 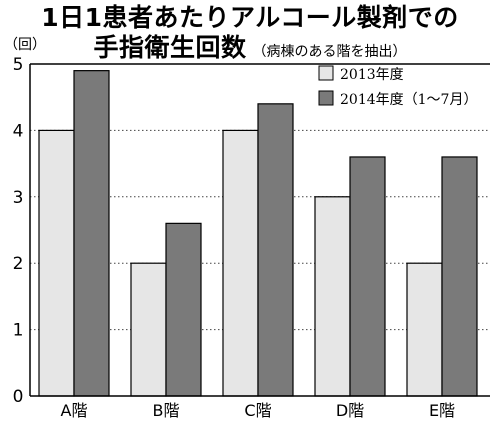 I want to click on bar-C階-series2, so click(x=275, y=250).